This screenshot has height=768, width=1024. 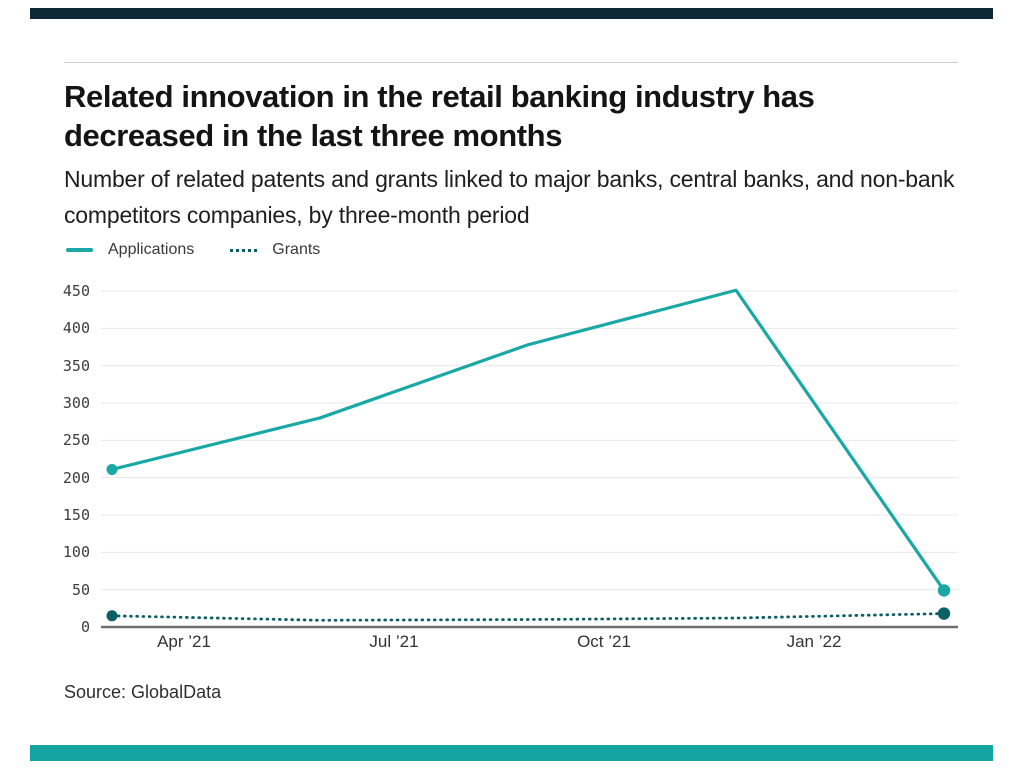 I want to click on legend-swatch-solid-icon, so click(x=79, y=250).